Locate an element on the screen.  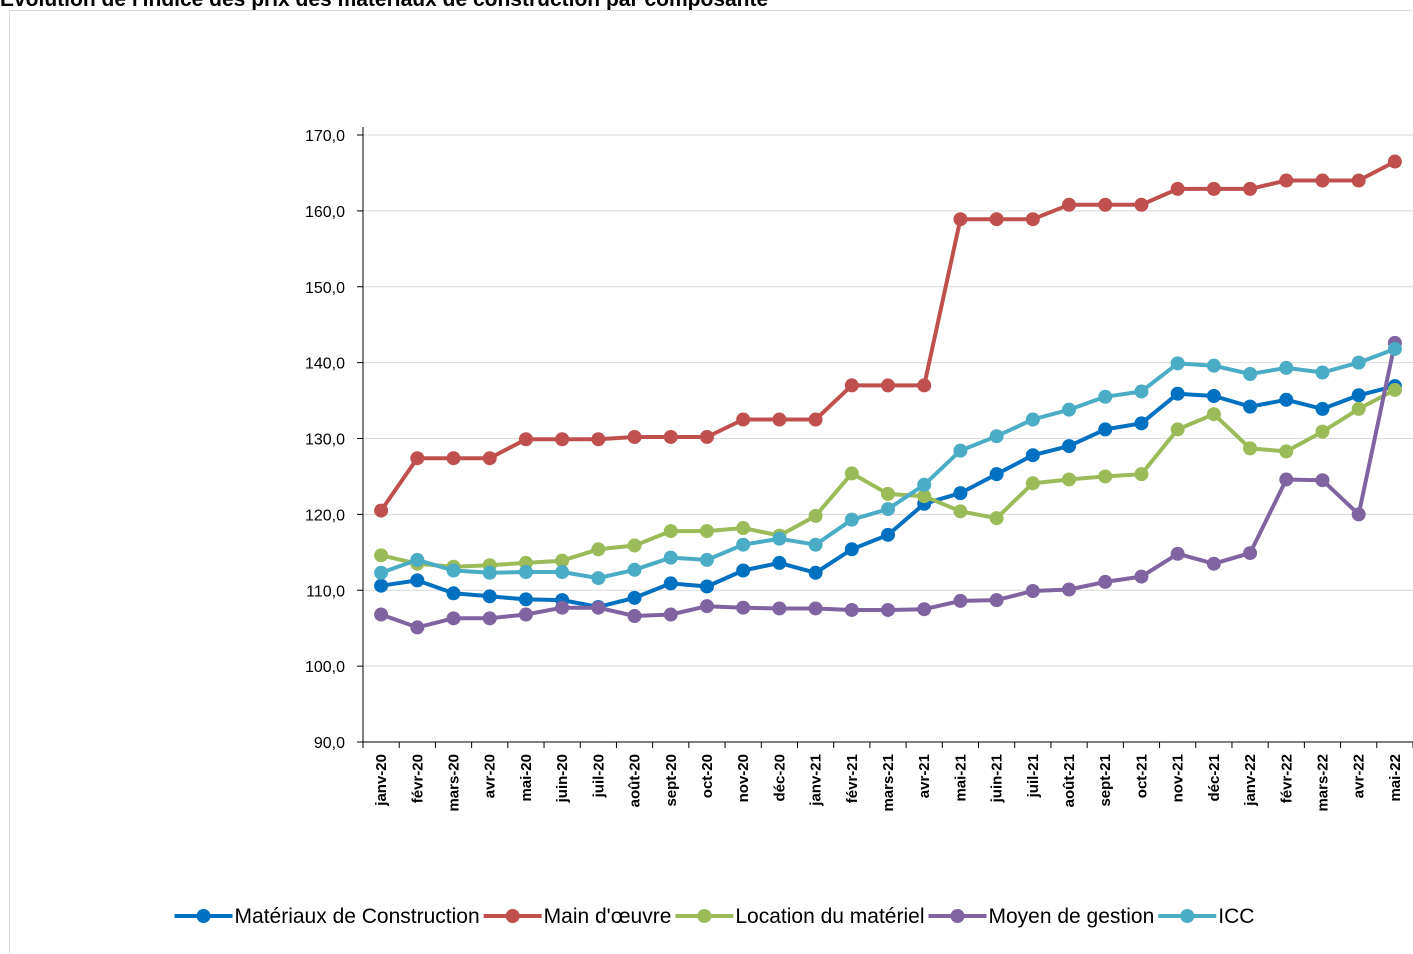
x-tick-label: févr-22 is located at coordinates (1286, 778).